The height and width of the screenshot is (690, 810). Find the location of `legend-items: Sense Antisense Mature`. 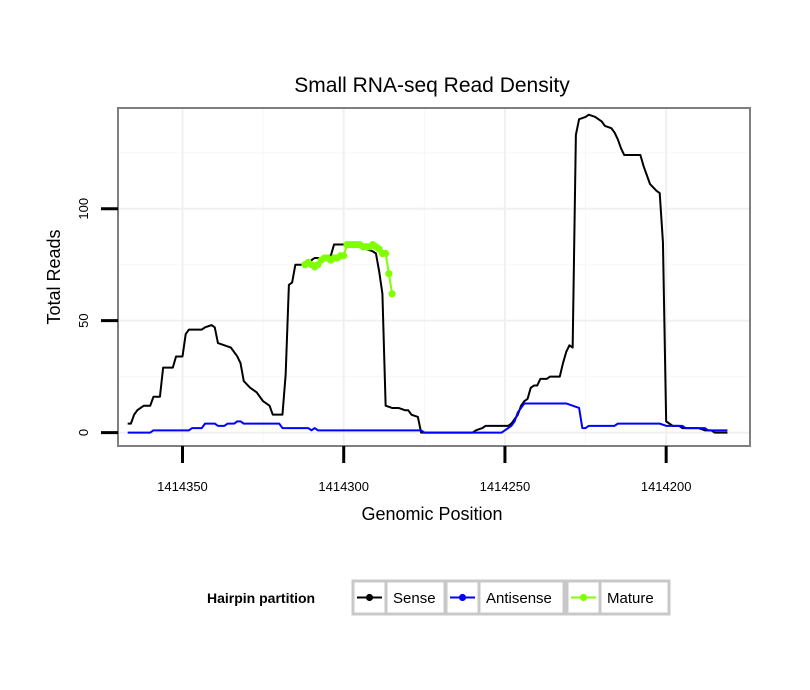

legend-items: Sense Antisense Mature is located at coordinates (511, 597).